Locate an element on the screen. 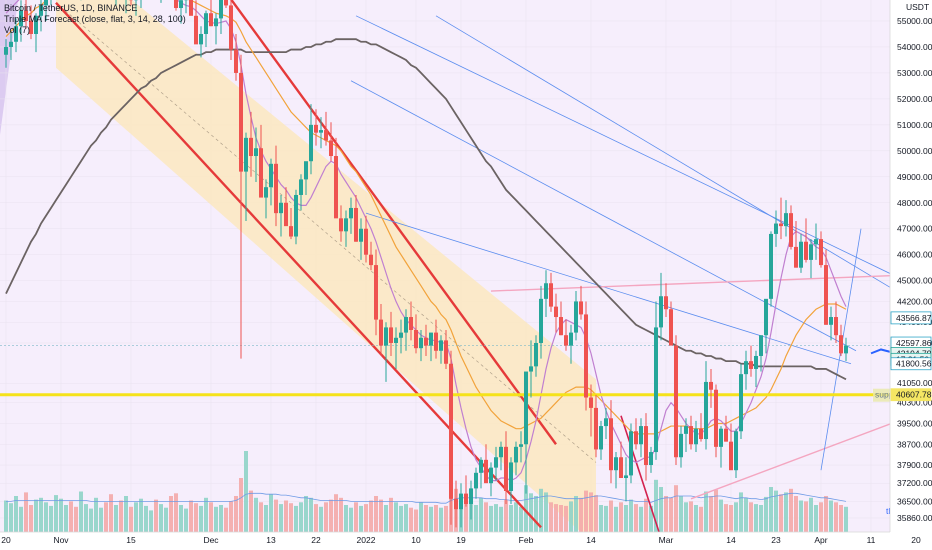  legend-volume: Vol (7) is located at coordinates (17, 30).